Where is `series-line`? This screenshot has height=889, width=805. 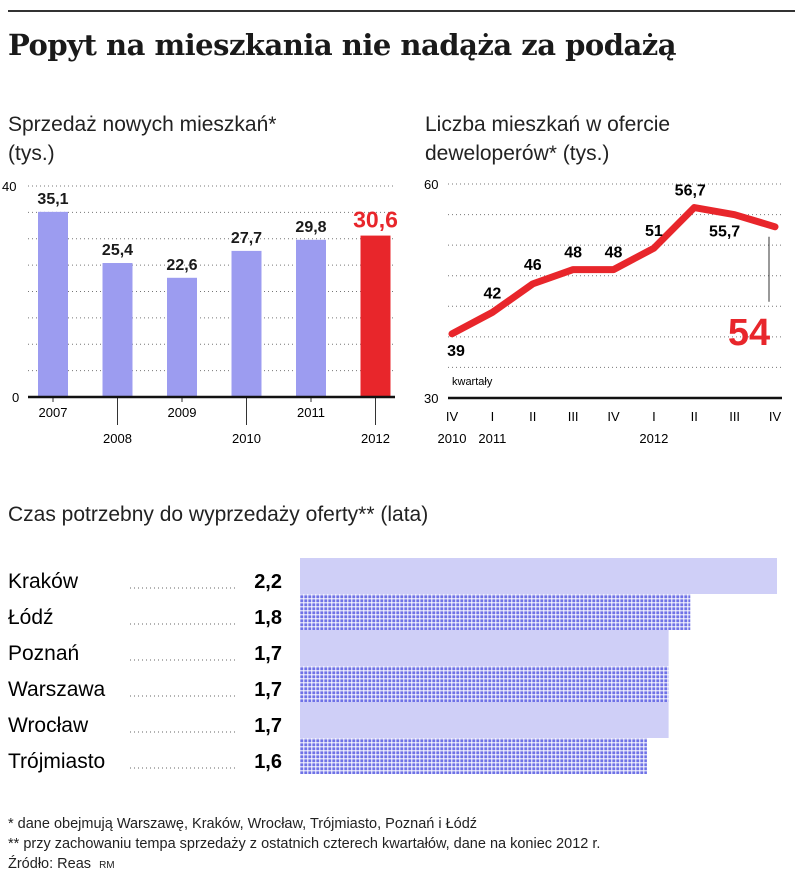 series-line is located at coordinates (613, 271).